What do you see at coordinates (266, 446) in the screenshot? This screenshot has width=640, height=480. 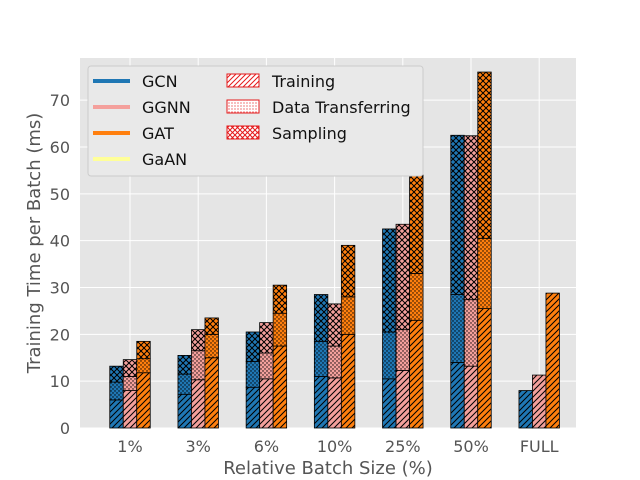 I see `x-tick-label: 6%` at bounding box center [266, 446].